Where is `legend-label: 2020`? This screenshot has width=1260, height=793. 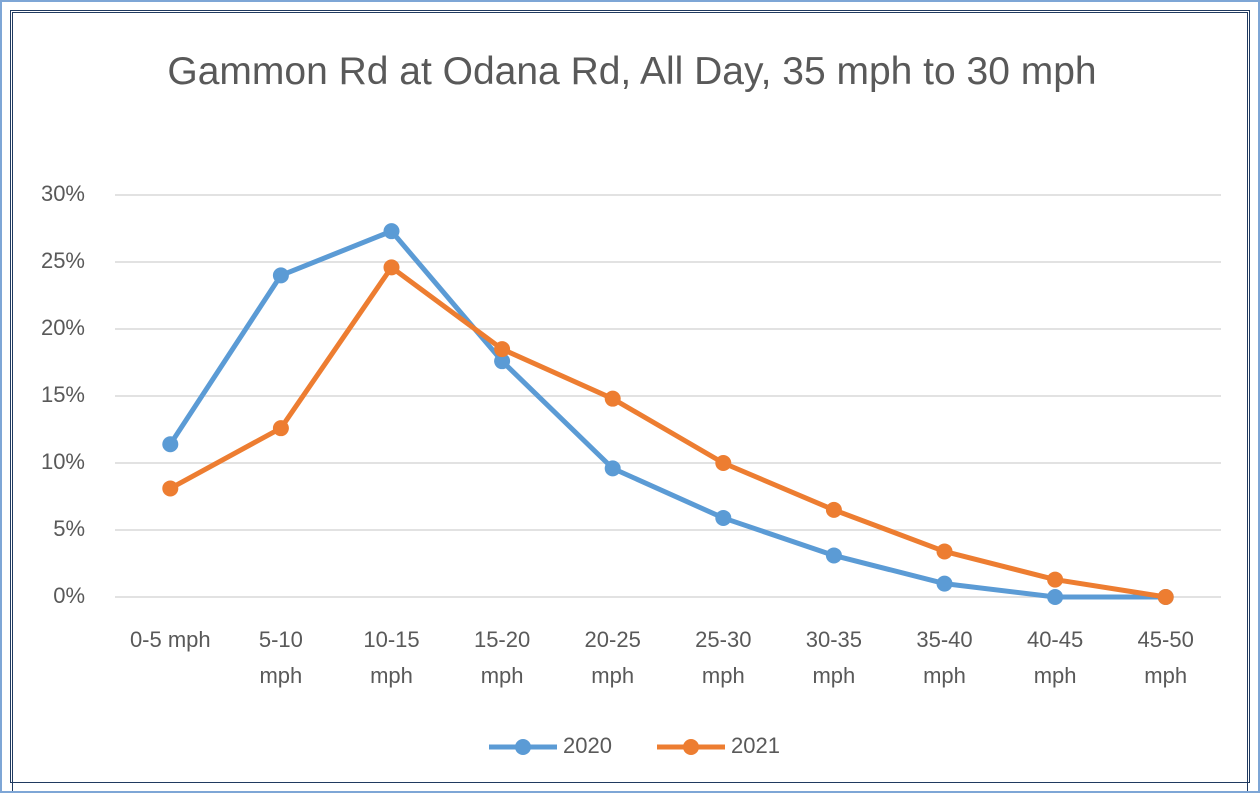
legend-label: 2020 is located at coordinates (587, 745).